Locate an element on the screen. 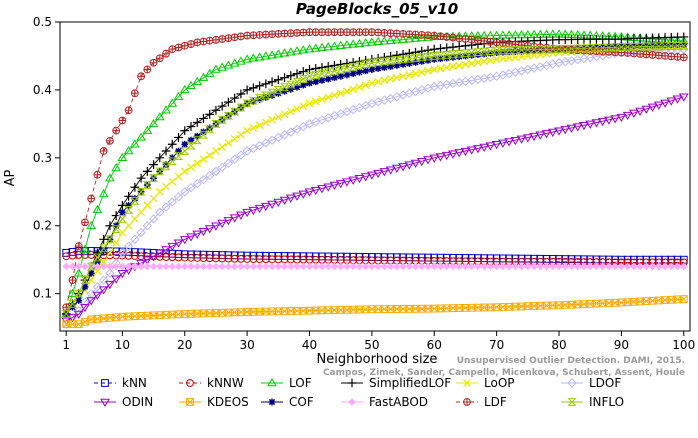 The height and width of the screenshot is (438, 698). x-tick-label: 80 is located at coordinates (558, 345).